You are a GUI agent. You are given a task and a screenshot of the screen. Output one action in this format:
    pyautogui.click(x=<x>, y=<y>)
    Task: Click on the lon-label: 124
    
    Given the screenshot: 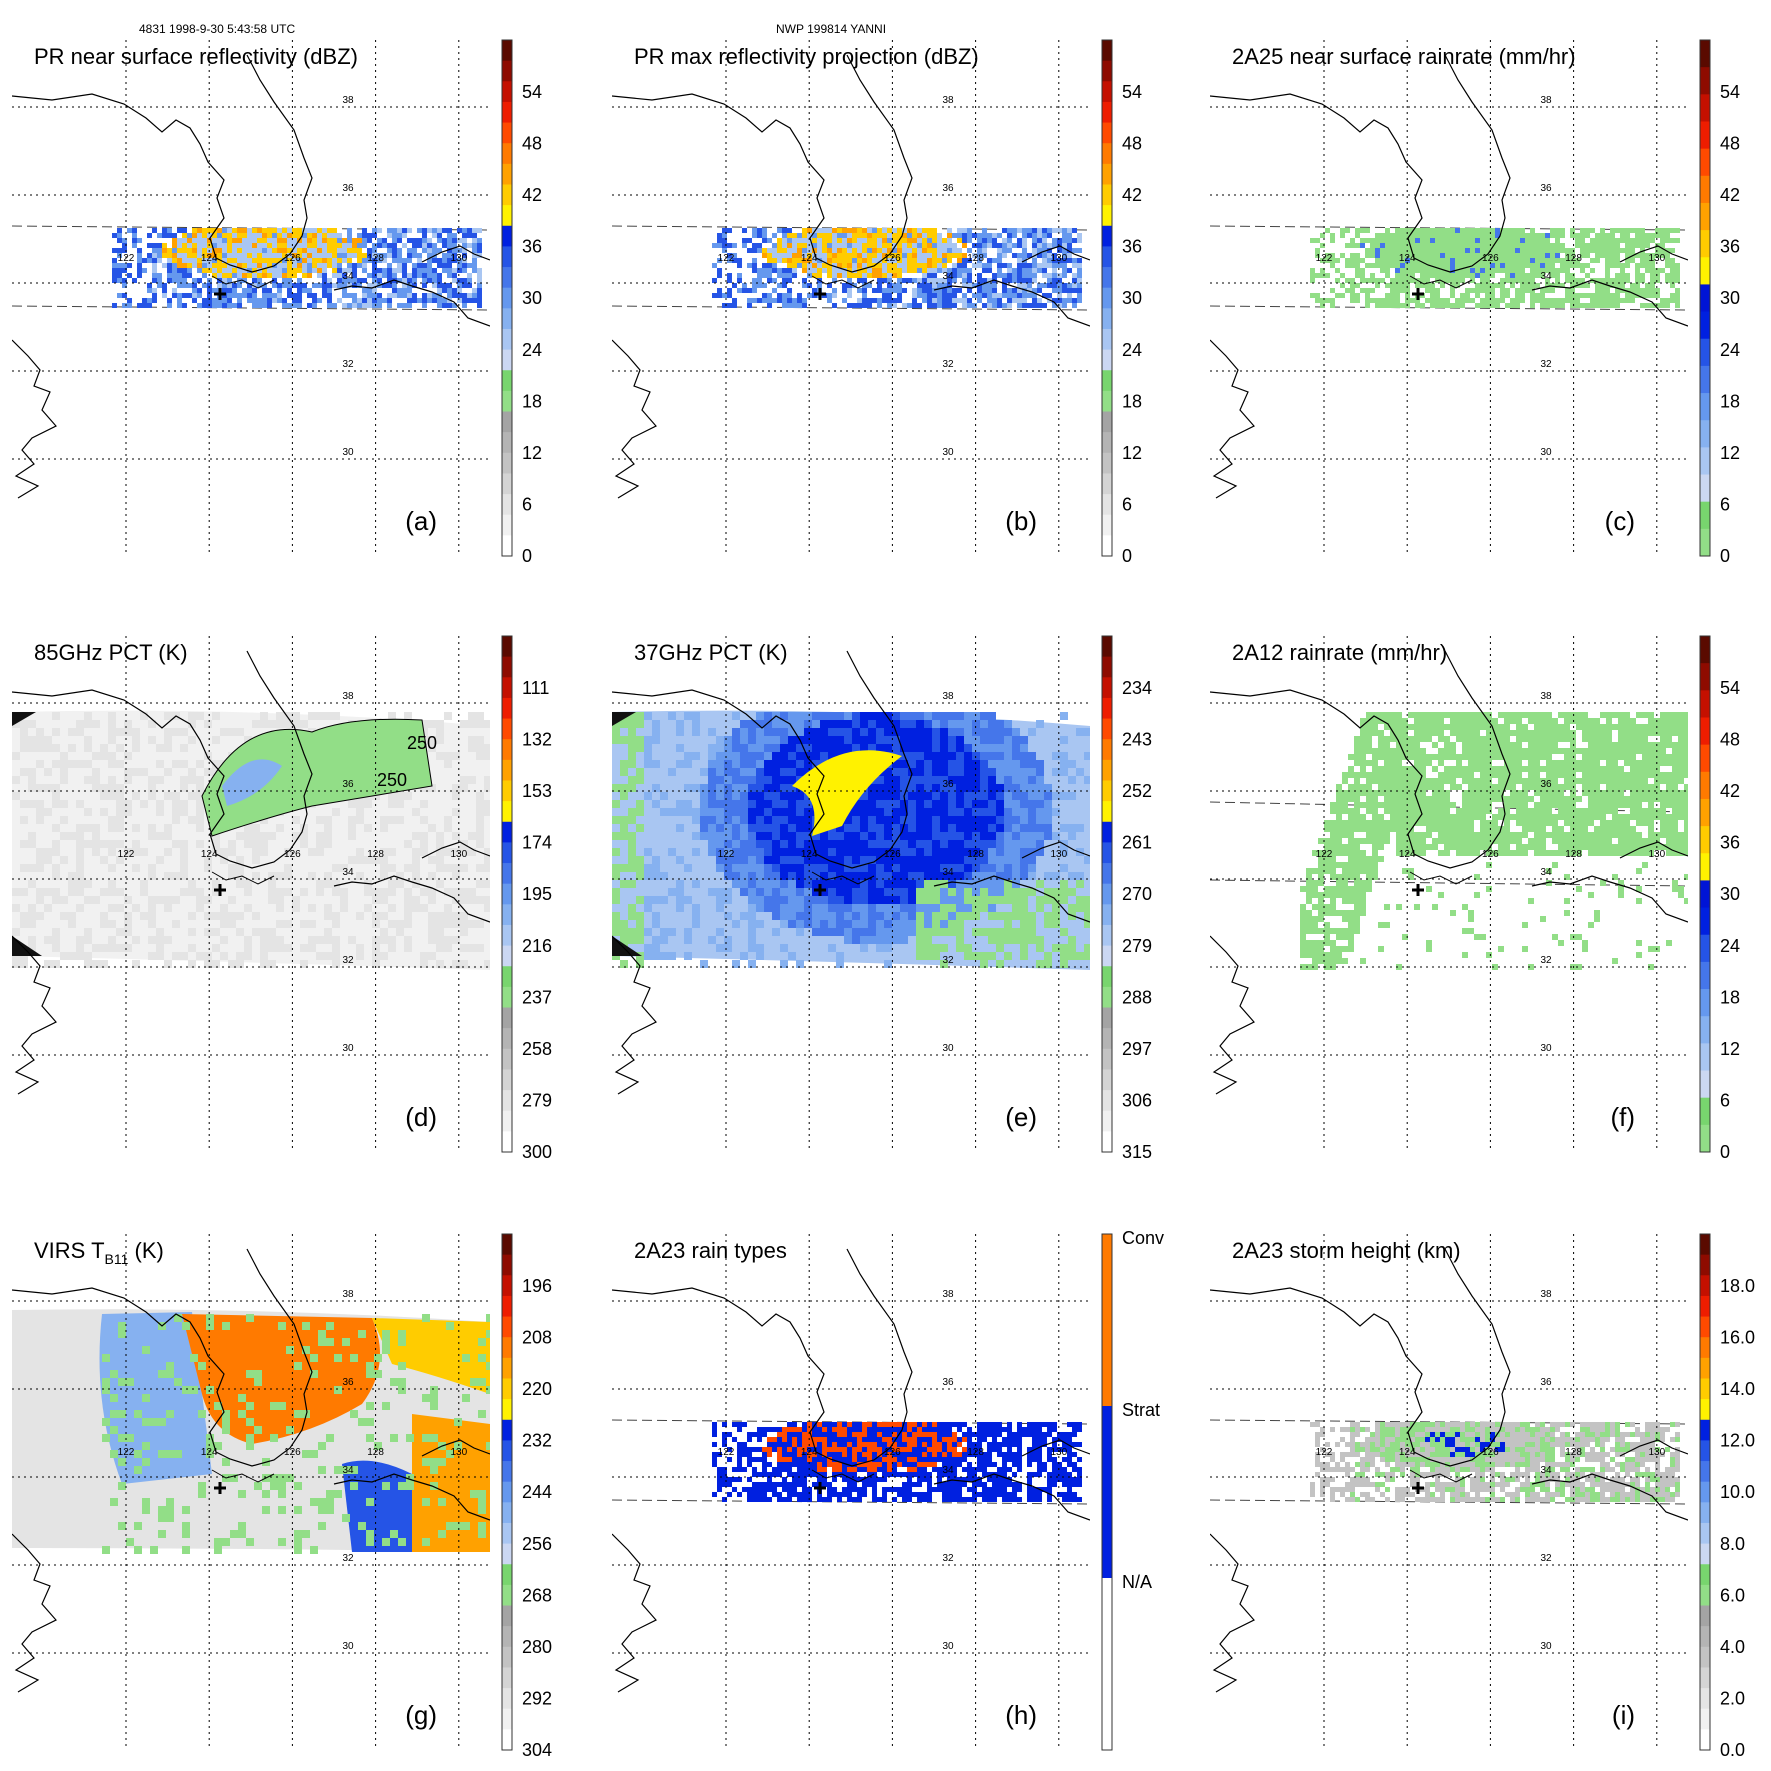 What is the action you would take?
    pyautogui.click(x=209, y=854)
    